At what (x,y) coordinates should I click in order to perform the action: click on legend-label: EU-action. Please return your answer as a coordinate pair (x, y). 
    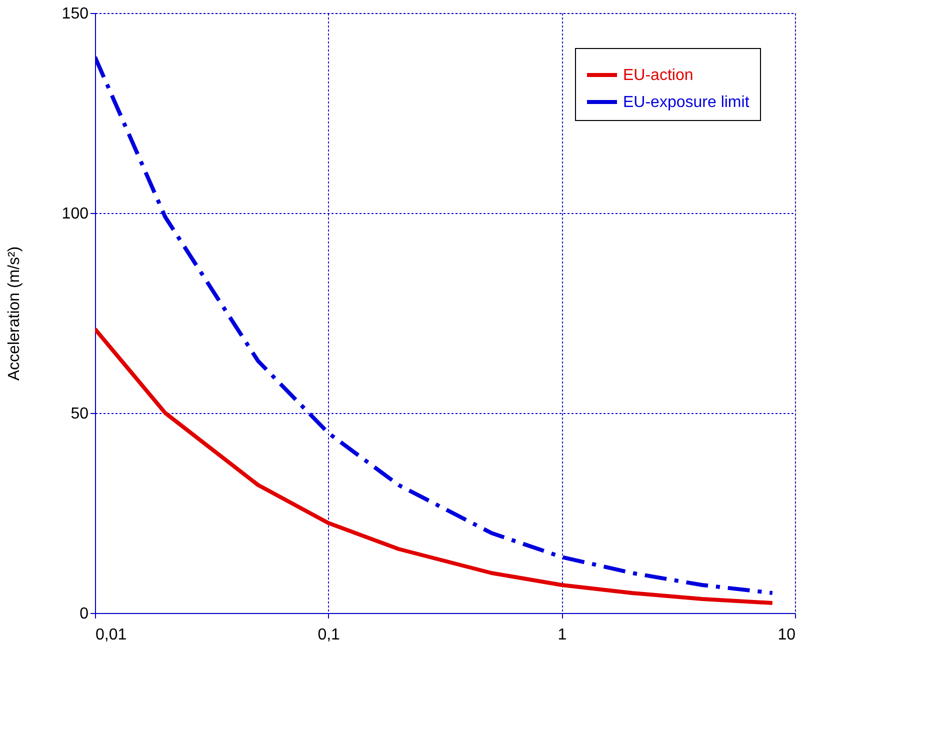
    Looking at the image, I should click on (658, 75).